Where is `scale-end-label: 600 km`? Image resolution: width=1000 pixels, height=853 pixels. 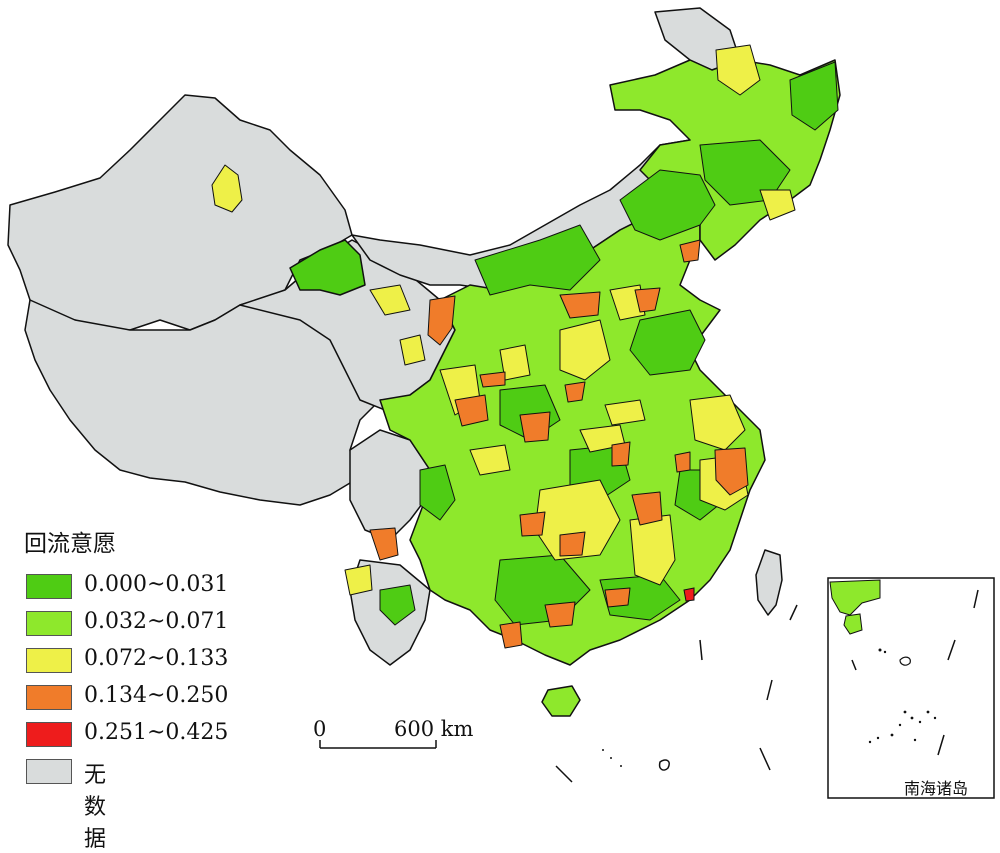 scale-end-label: 600 km is located at coordinates (434, 729).